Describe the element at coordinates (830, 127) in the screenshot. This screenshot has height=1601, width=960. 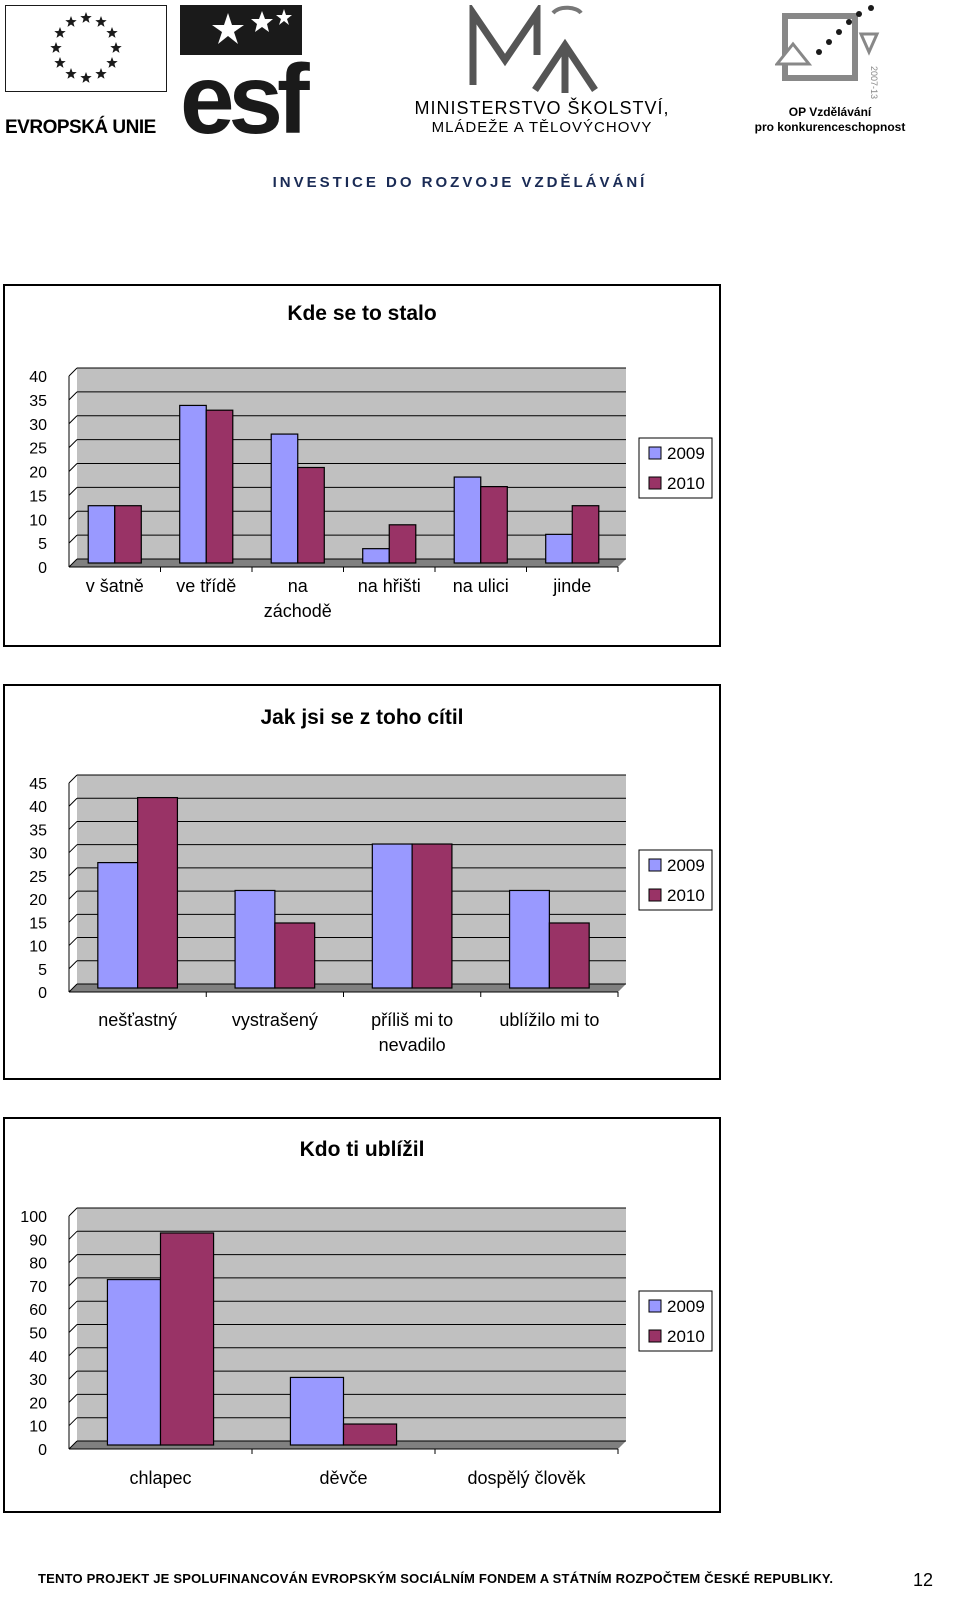
I see `op-line2: pro konkurenceschopnost` at that location.